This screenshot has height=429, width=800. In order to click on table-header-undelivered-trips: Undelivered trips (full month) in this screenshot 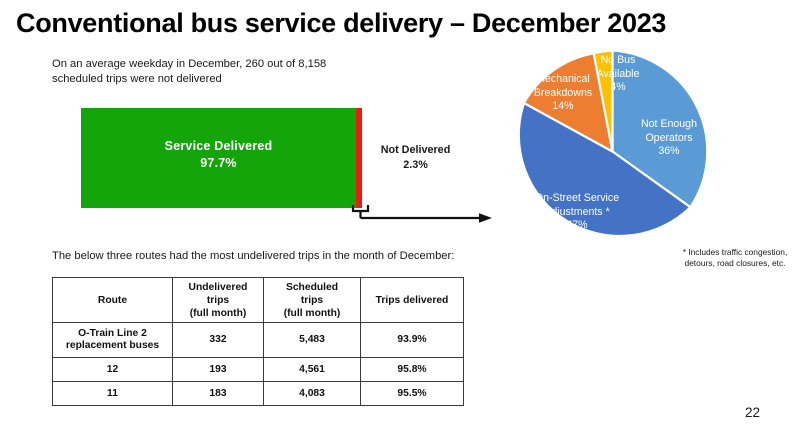, I will do `click(218, 300)`.